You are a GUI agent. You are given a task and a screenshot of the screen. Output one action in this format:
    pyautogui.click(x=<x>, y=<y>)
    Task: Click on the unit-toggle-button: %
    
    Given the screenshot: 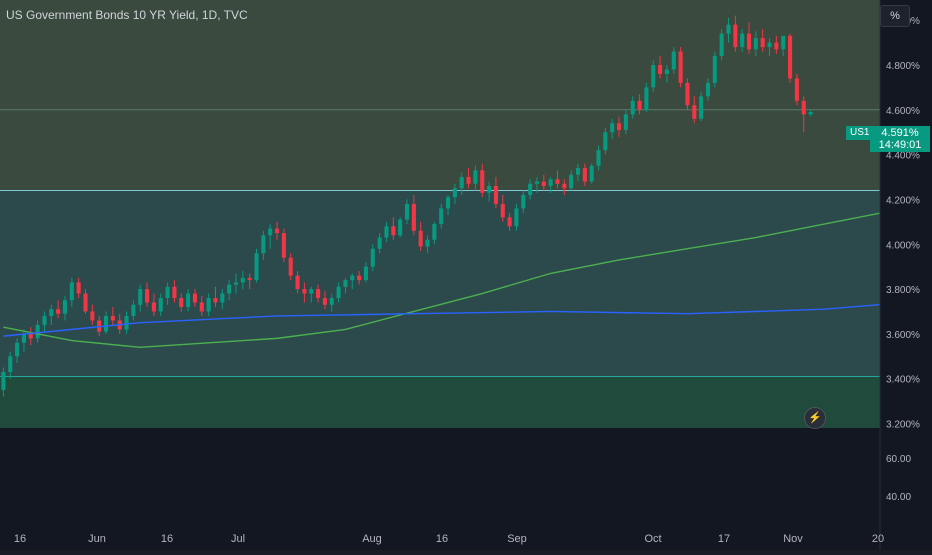 What is the action you would take?
    pyautogui.click(x=895, y=16)
    